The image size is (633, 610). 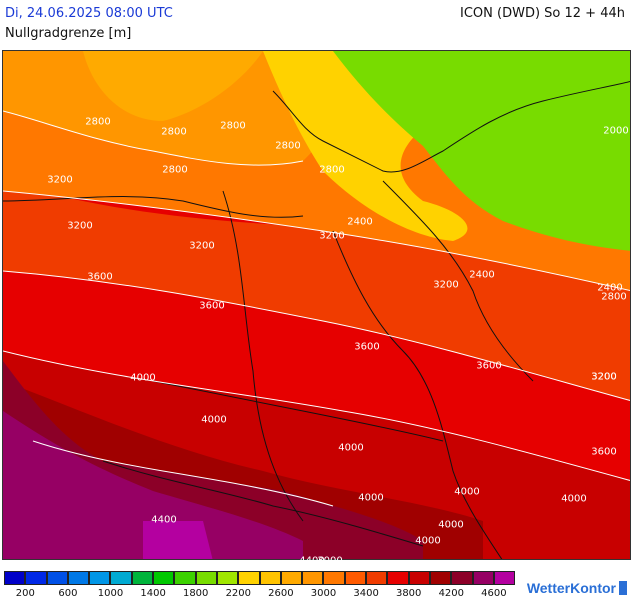 What do you see at coordinates (323, 593) in the screenshot?
I see `legend-label: 3000` at bounding box center [323, 593].